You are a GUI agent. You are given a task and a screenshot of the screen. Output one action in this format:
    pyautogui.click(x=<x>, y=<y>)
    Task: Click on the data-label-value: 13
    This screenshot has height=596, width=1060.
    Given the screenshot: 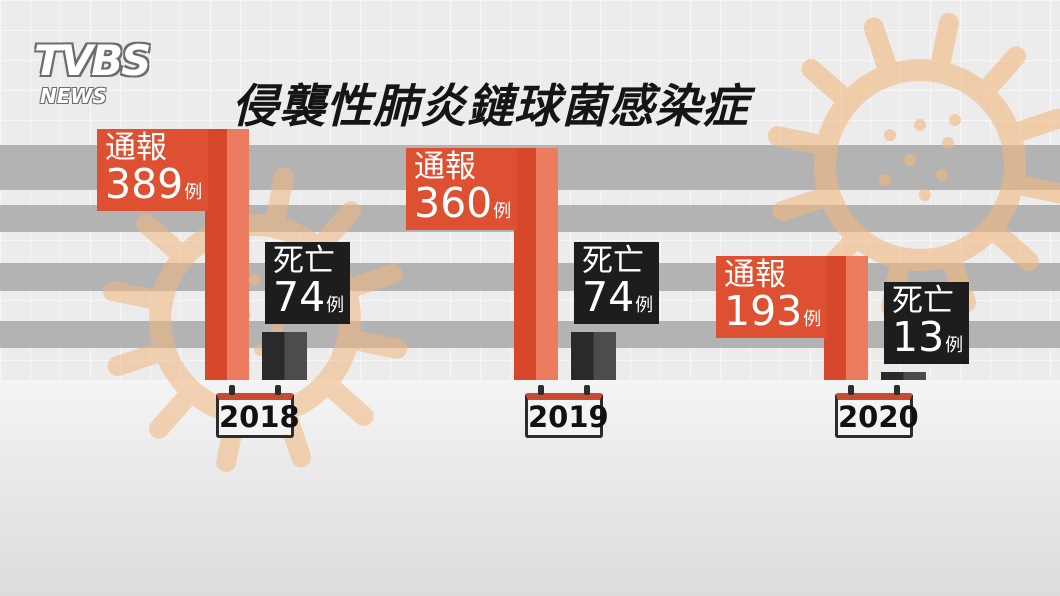 What is the action you would take?
    pyautogui.click(x=918, y=336)
    